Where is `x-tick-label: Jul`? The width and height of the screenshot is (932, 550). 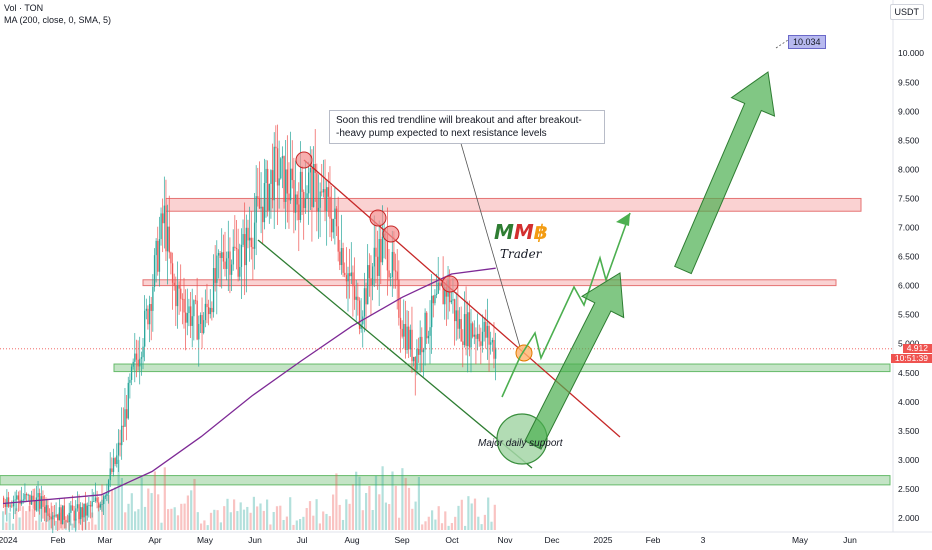 x-tick-label: Jul is located at coordinates (302, 540).